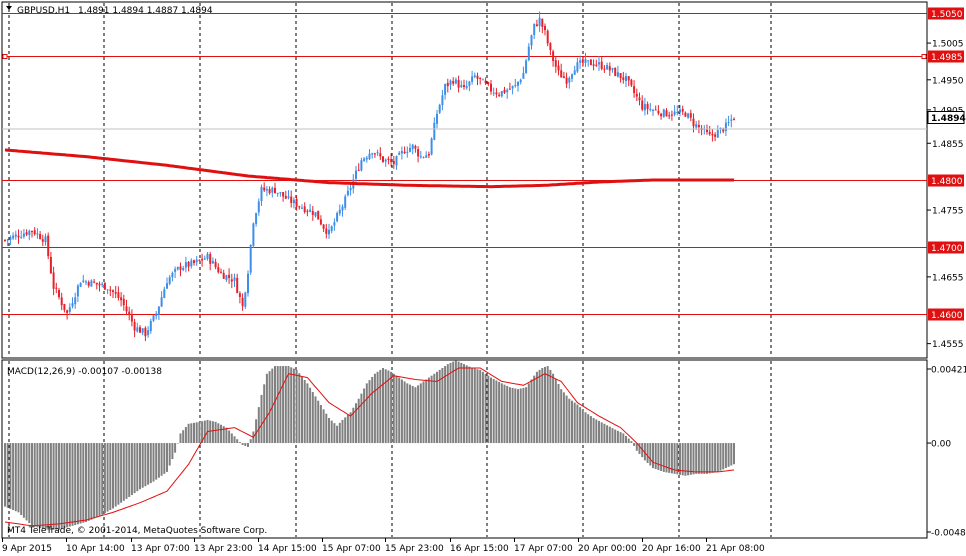 This screenshot has width=966, height=556. Describe the element at coordinates (95, 549) in the screenshot. I see `time-label: 10 Apr 14:00` at that location.